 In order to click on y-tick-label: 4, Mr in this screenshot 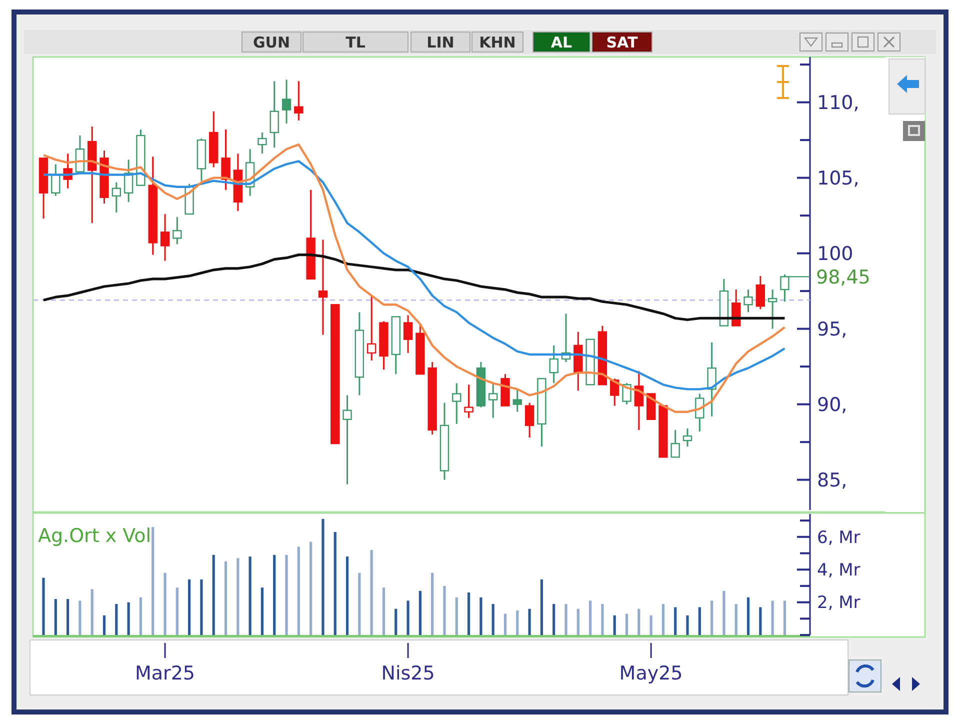, I will do `click(838, 570)`.